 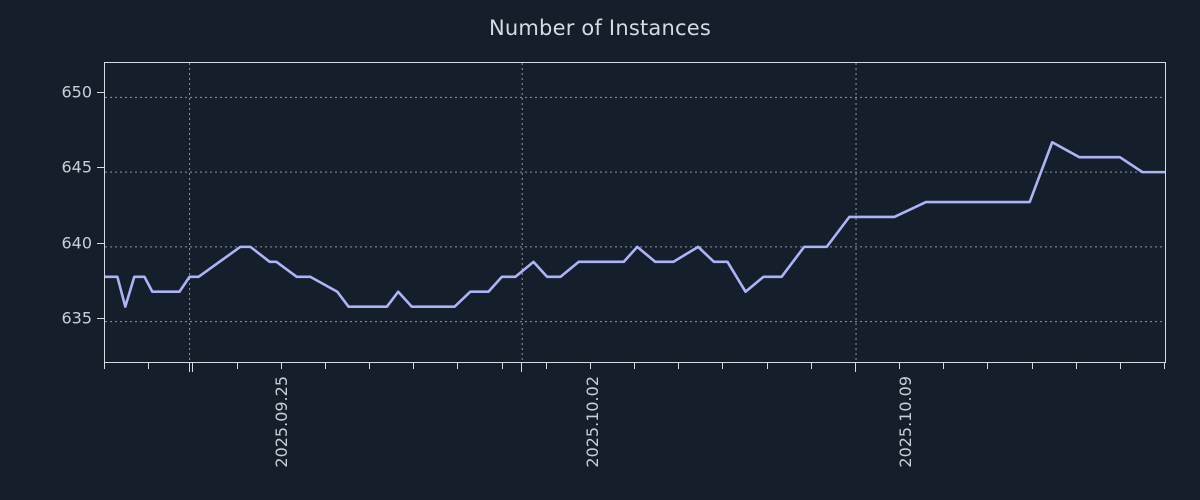 I want to click on y-tick-label-640: 640, so click(x=76, y=242).